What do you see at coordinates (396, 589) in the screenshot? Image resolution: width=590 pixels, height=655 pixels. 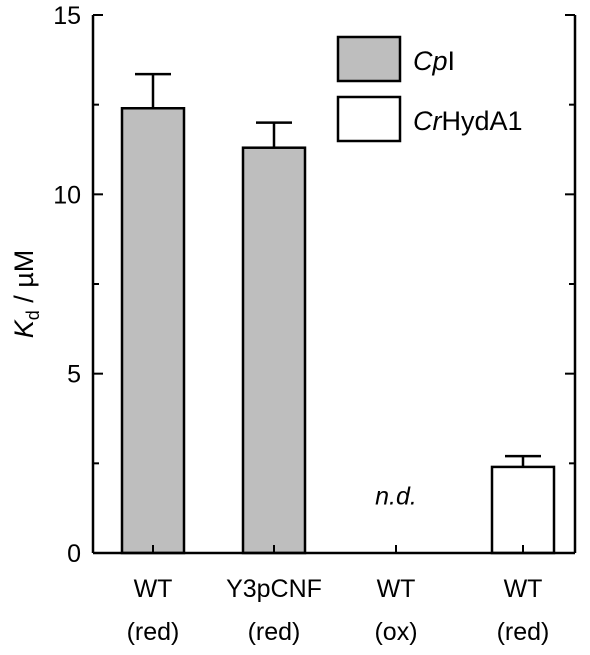 I see `category-label-2-line1: WT` at bounding box center [396, 589].